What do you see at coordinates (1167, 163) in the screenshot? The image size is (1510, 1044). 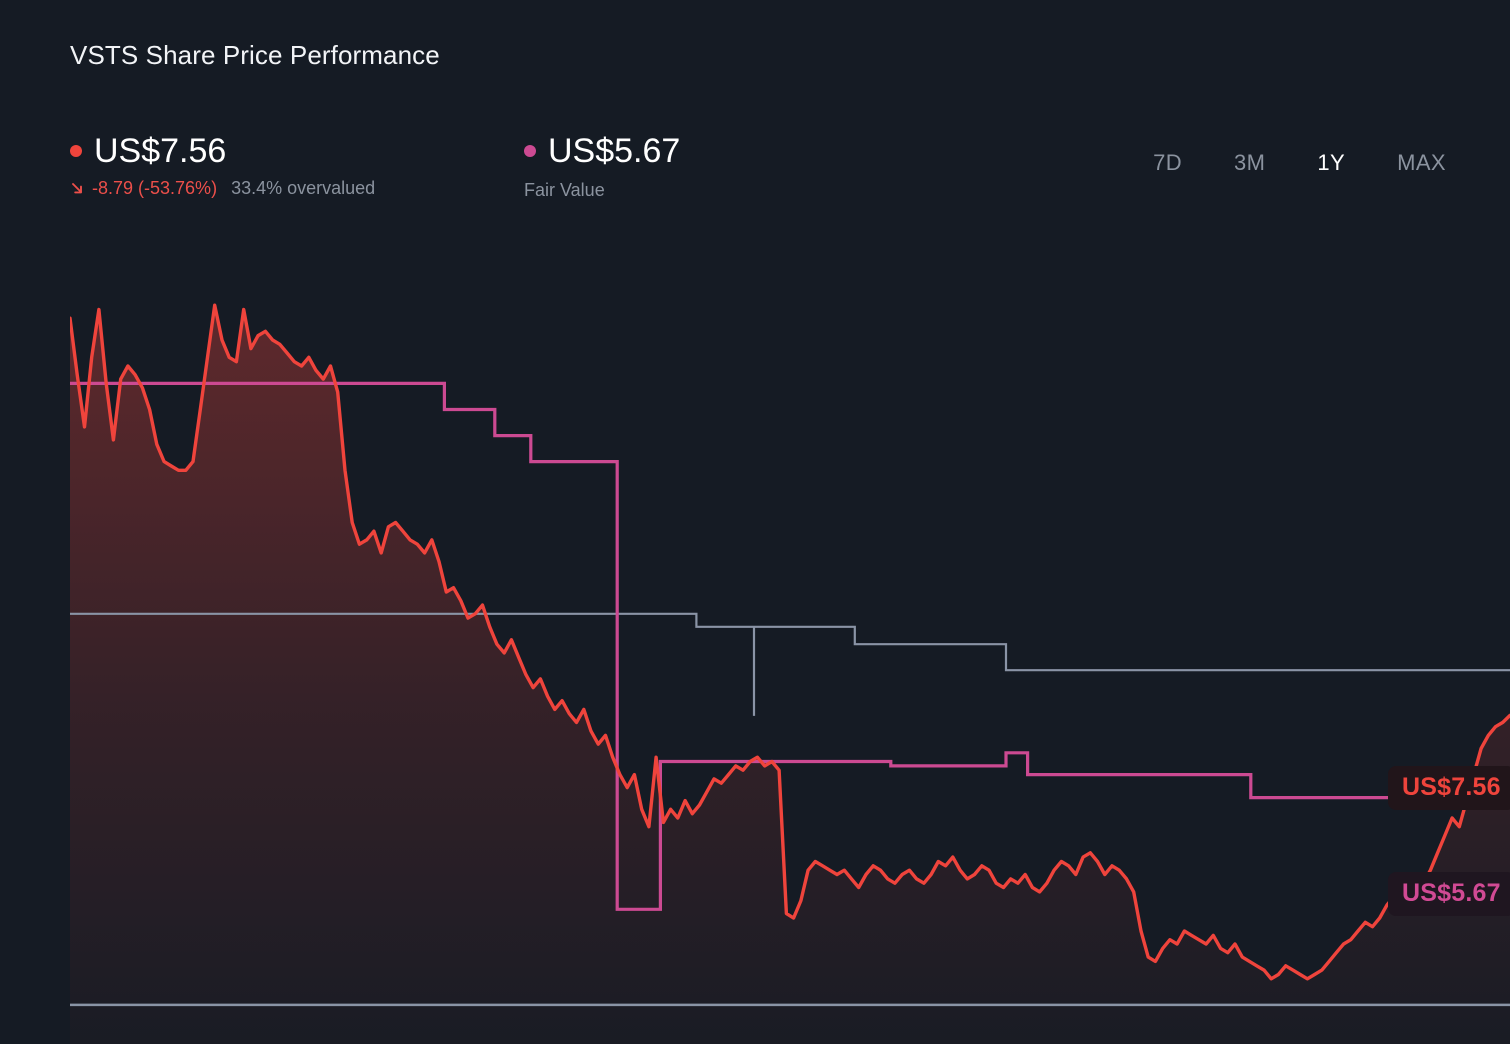 I see `range-tab-7d: 7D` at bounding box center [1167, 163].